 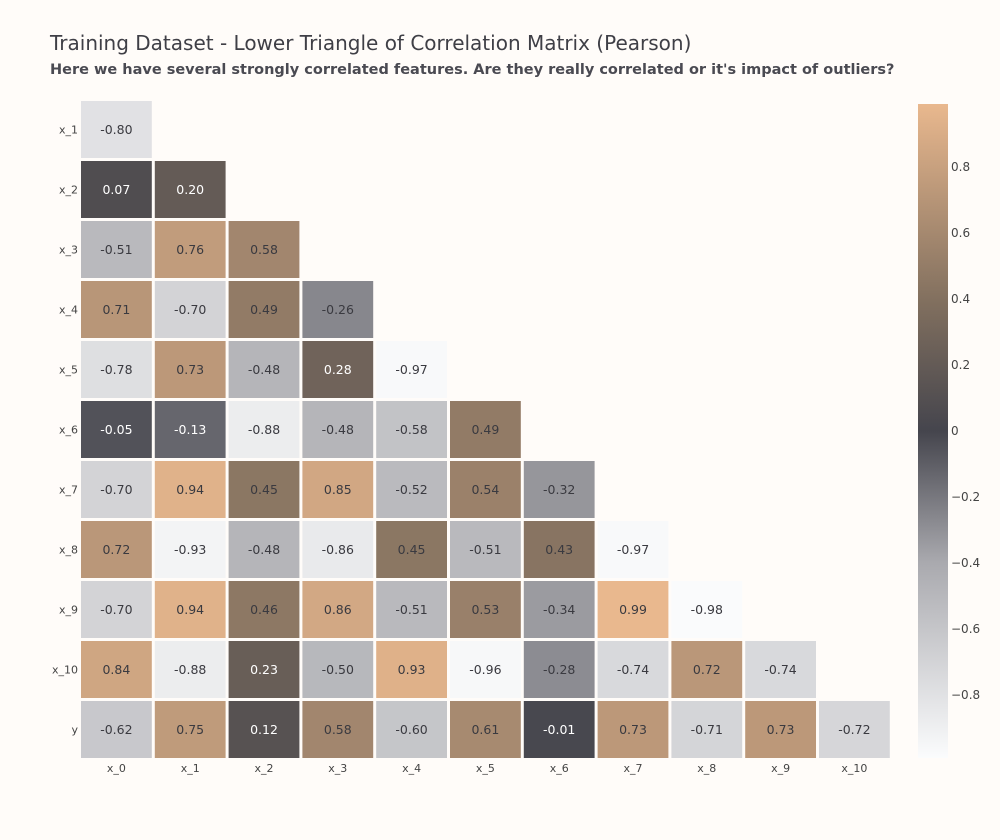 I want to click on cell-value-label: -0.28, so click(x=559, y=669).